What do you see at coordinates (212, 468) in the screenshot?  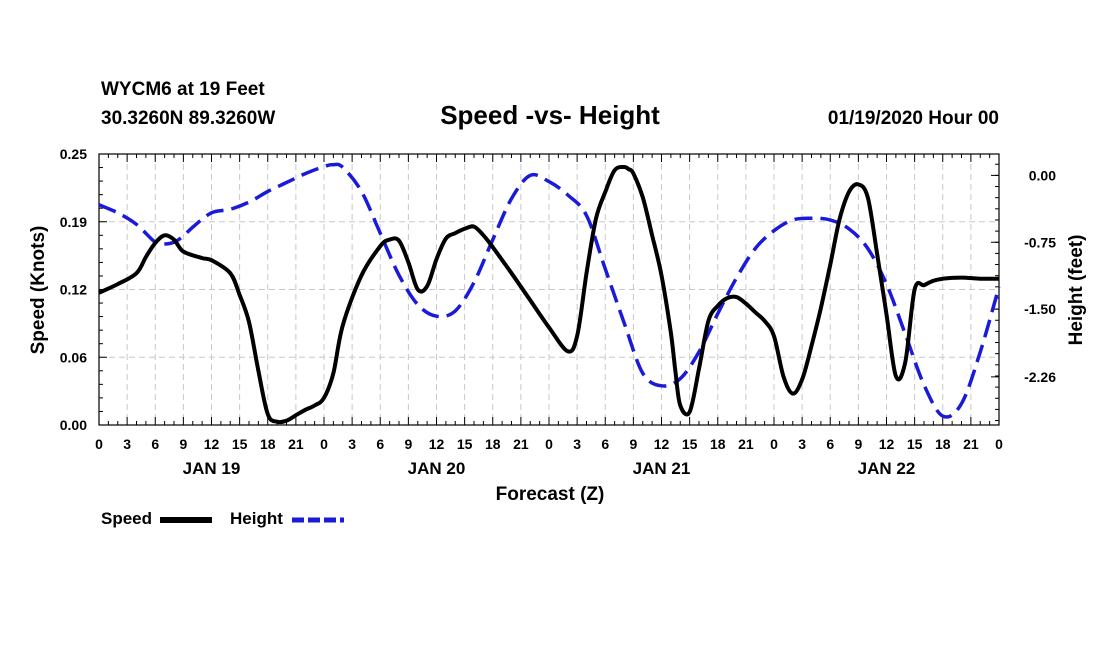 I see `day-label: JAN 19` at bounding box center [212, 468].